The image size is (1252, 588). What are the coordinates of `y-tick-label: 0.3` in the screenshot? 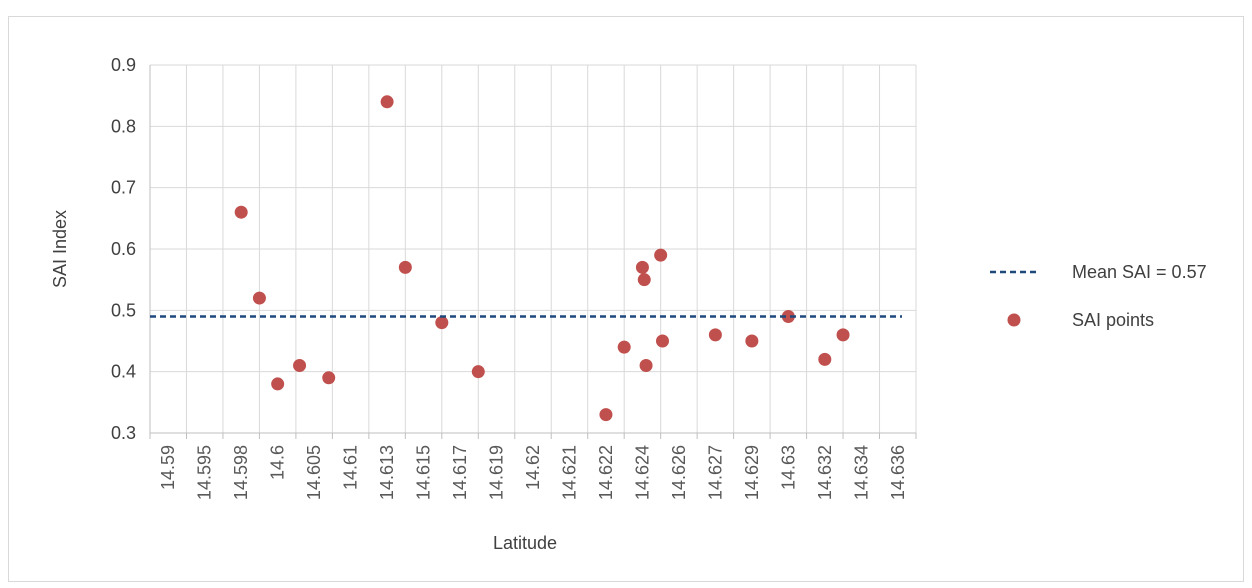 It's located at (123, 433).